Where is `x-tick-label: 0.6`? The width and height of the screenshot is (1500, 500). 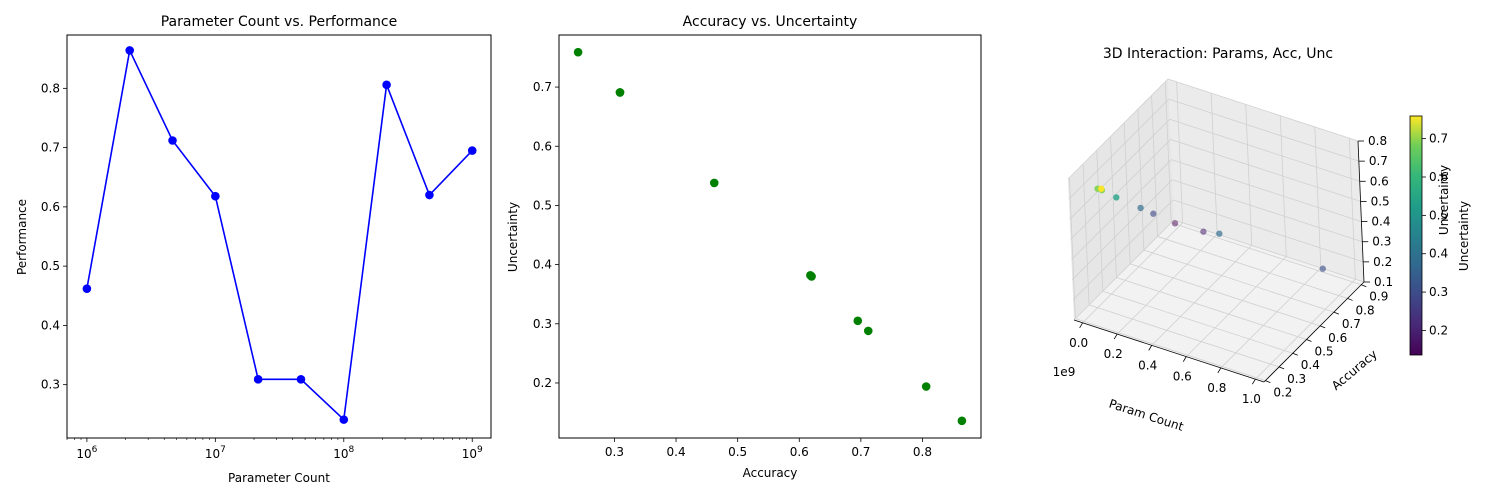
x-tick-label: 0.6 is located at coordinates (799, 452).